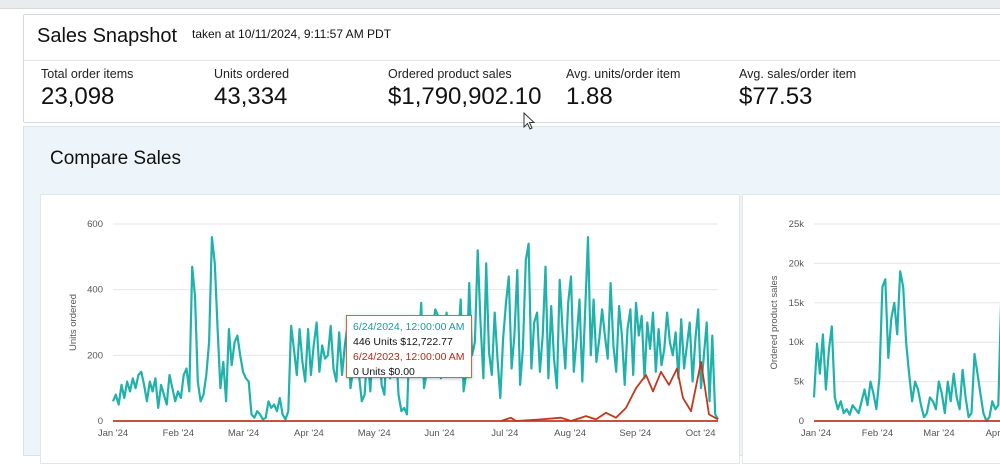  Describe the element at coordinates (252, 74) in the screenshot. I see `metric-label: Units ordered` at that location.